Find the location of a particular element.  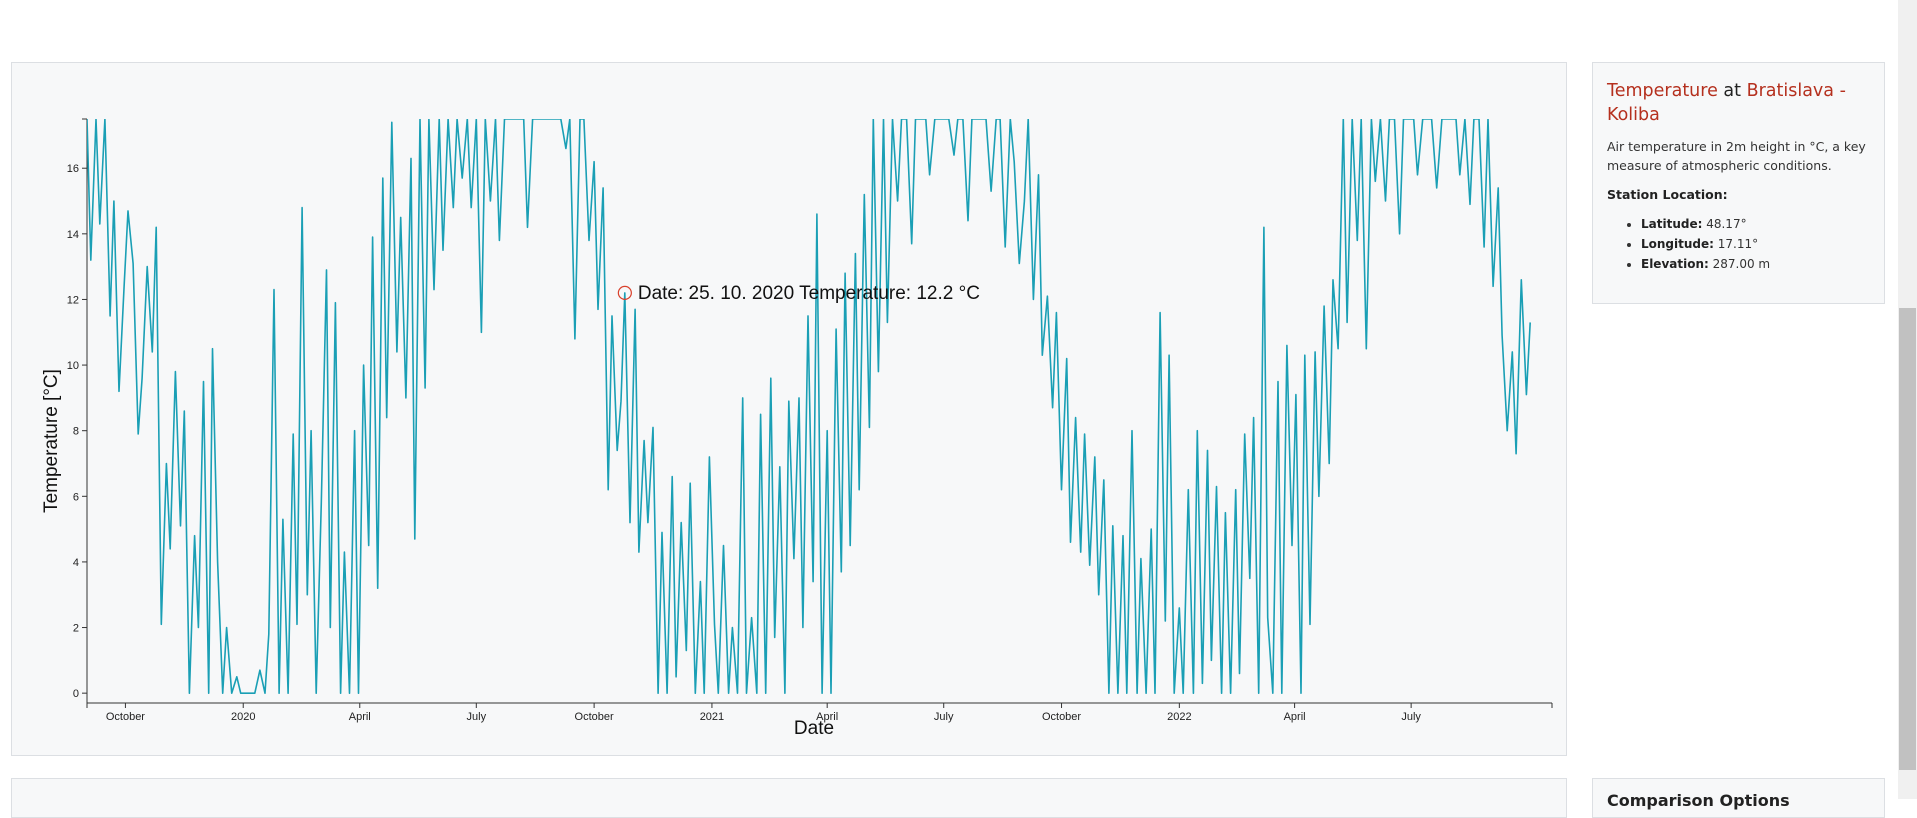

latitude-value: 48.17° is located at coordinates (1724, 224).